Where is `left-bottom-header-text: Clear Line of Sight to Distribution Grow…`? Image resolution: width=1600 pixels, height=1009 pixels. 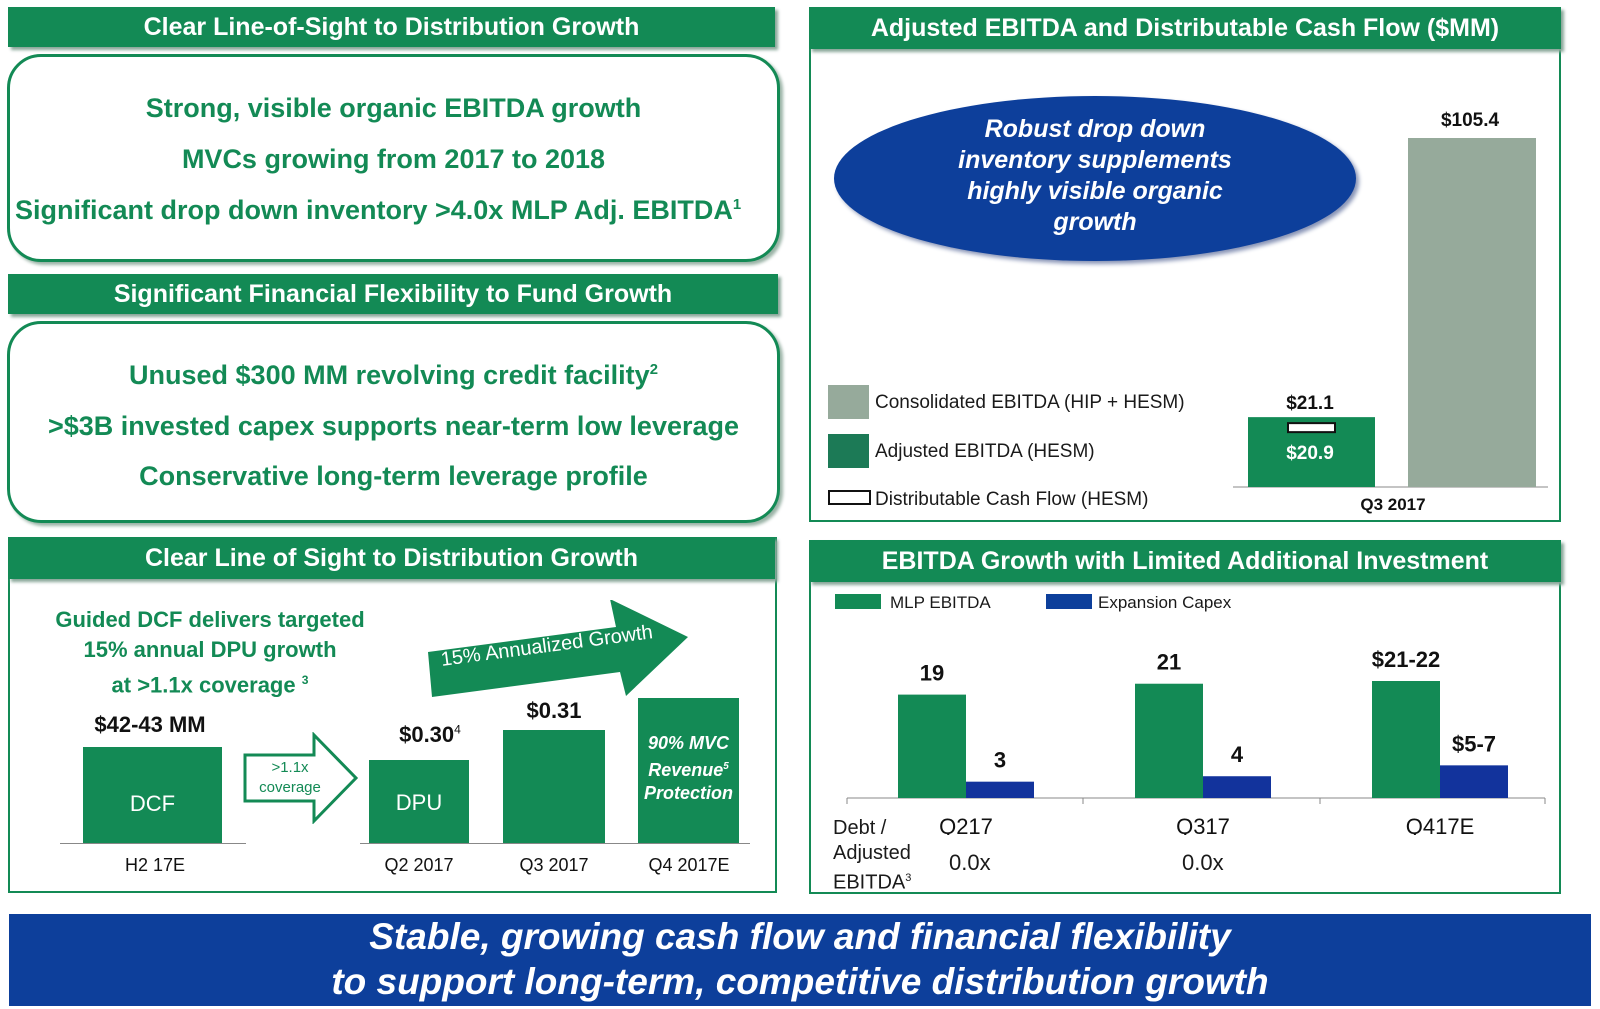
left-bottom-header-text: Clear Line of Sight to Distribution Grow… is located at coordinates (391, 557).